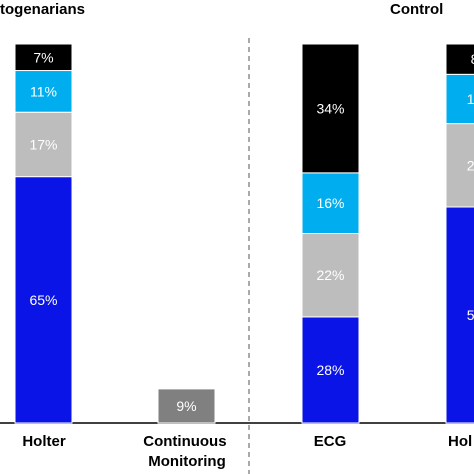  I want to click on bar-label-3-3: 8, so click(472, 59).